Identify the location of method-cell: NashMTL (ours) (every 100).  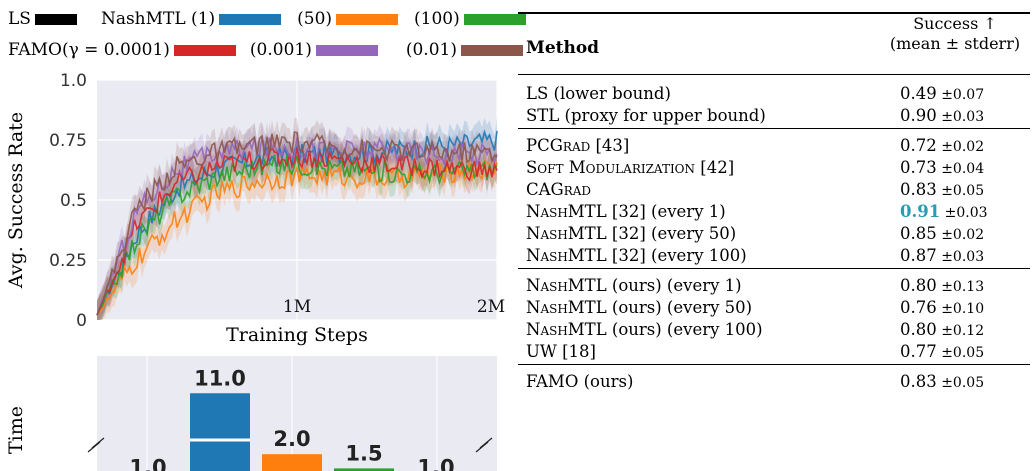
(644, 329).